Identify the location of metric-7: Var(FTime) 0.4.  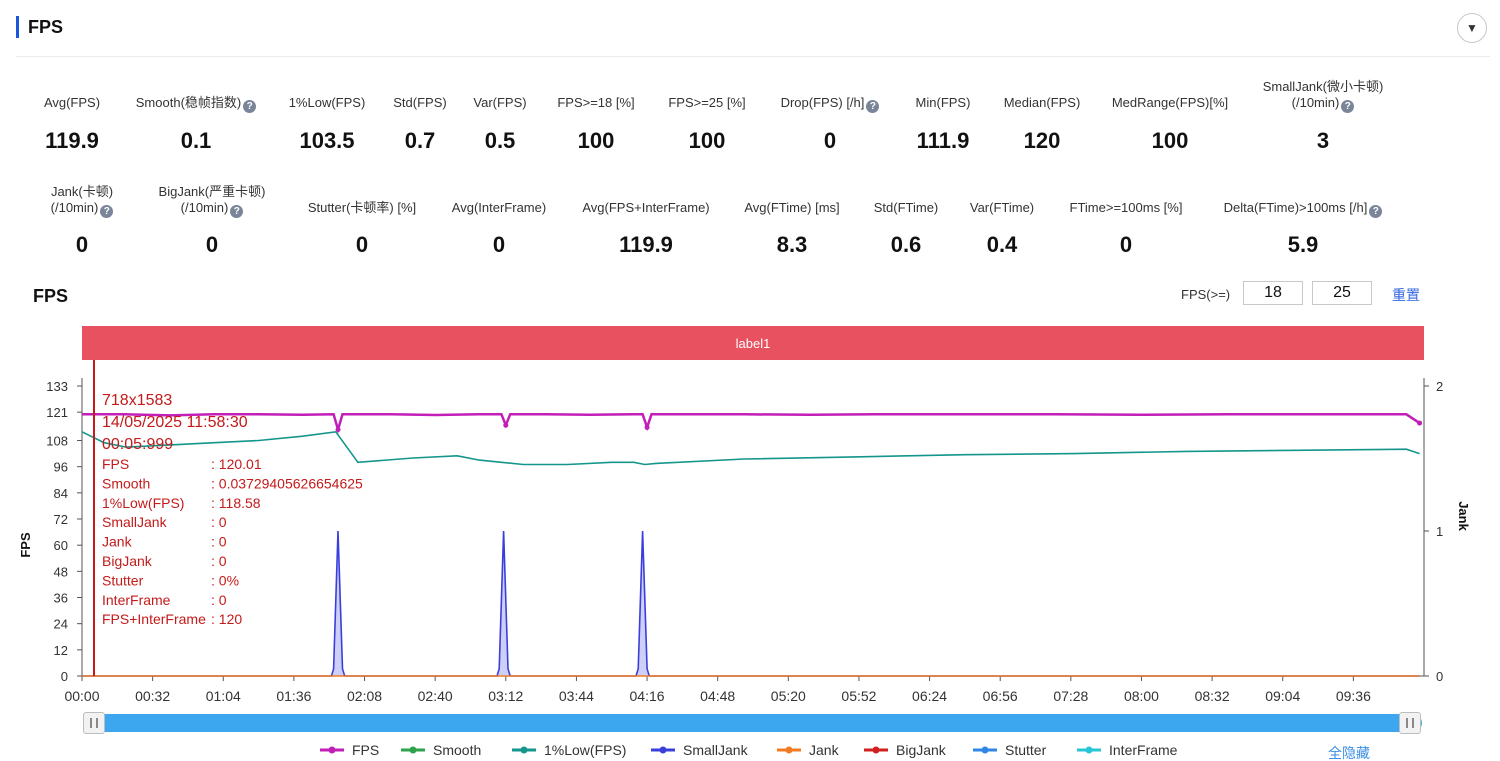
(1002, 228).